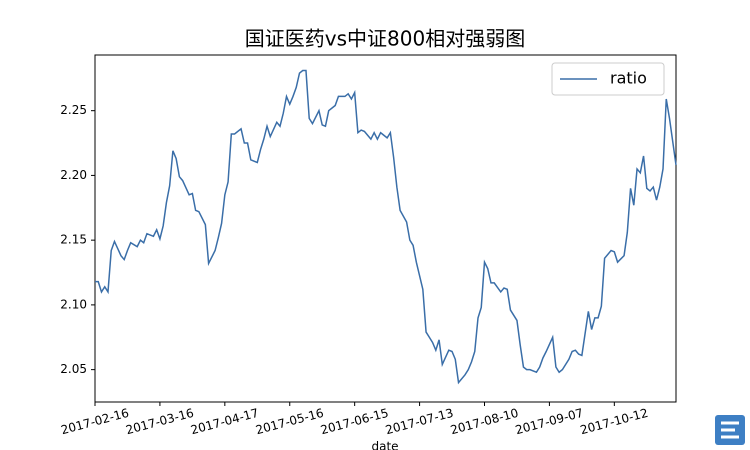 Image resolution: width=750 pixels, height=450 pixels. I want to click on x-tick-label: 2017-06-15, so click(354, 422).